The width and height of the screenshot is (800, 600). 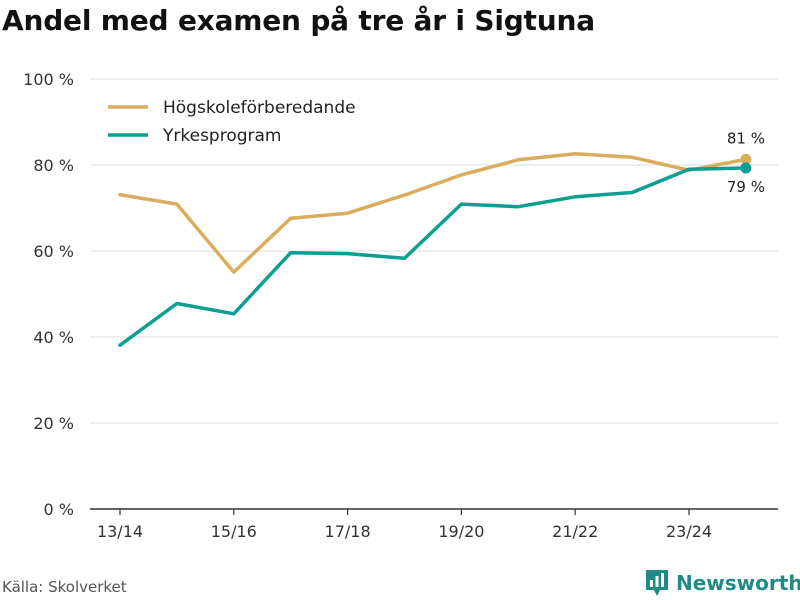 I want to click on x-tick-label: 13/14, so click(x=120, y=531).